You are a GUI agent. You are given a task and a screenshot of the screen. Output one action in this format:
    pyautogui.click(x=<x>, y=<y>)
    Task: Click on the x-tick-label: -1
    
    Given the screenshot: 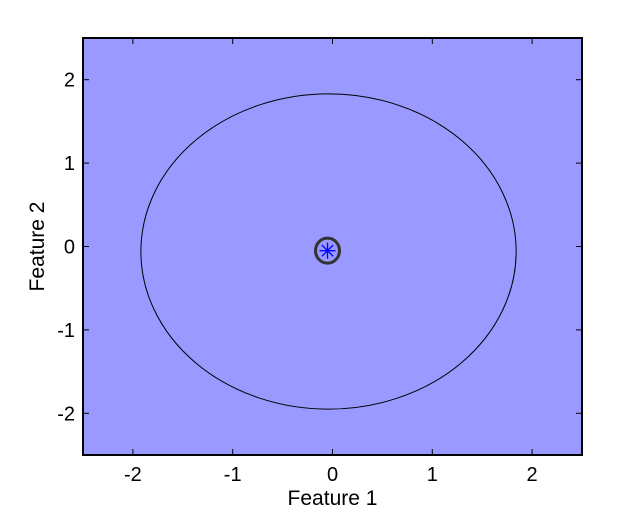 What is the action you would take?
    pyautogui.click(x=233, y=475)
    